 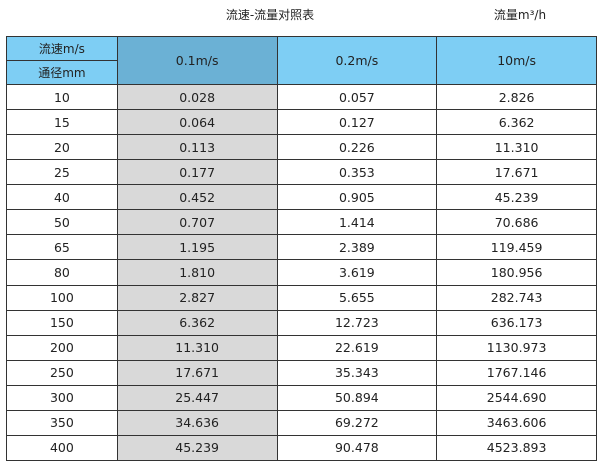 I want to click on flow-cell: 180.956, so click(x=516, y=272).